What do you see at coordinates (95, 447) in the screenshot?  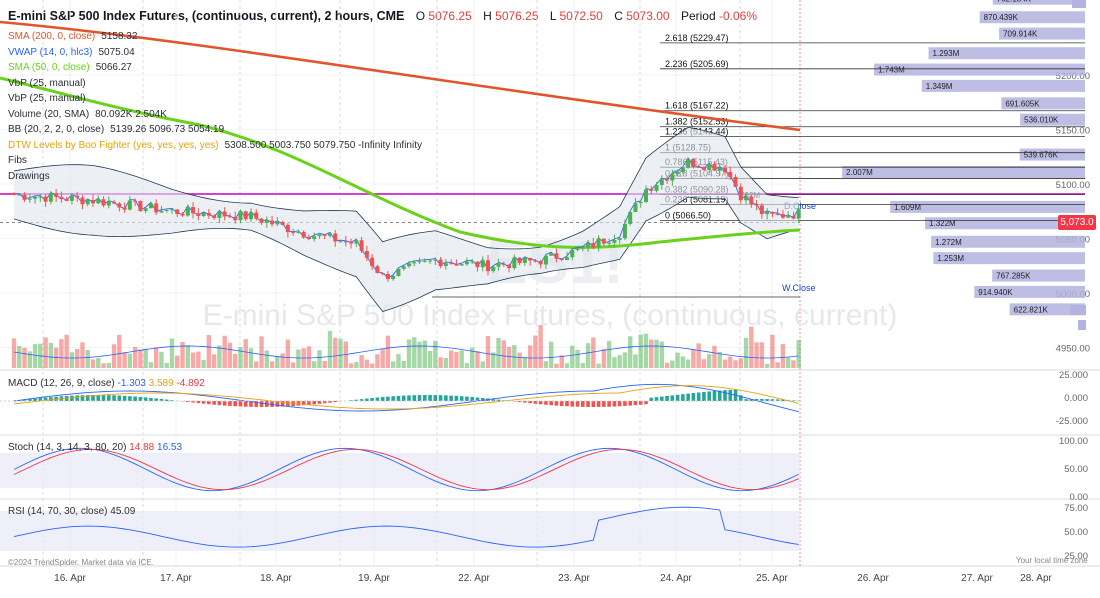 I see `stoch-legend: Stoch (14, 3, 14, 3, 80, 20) 14.88 16.53` at bounding box center [95, 447].